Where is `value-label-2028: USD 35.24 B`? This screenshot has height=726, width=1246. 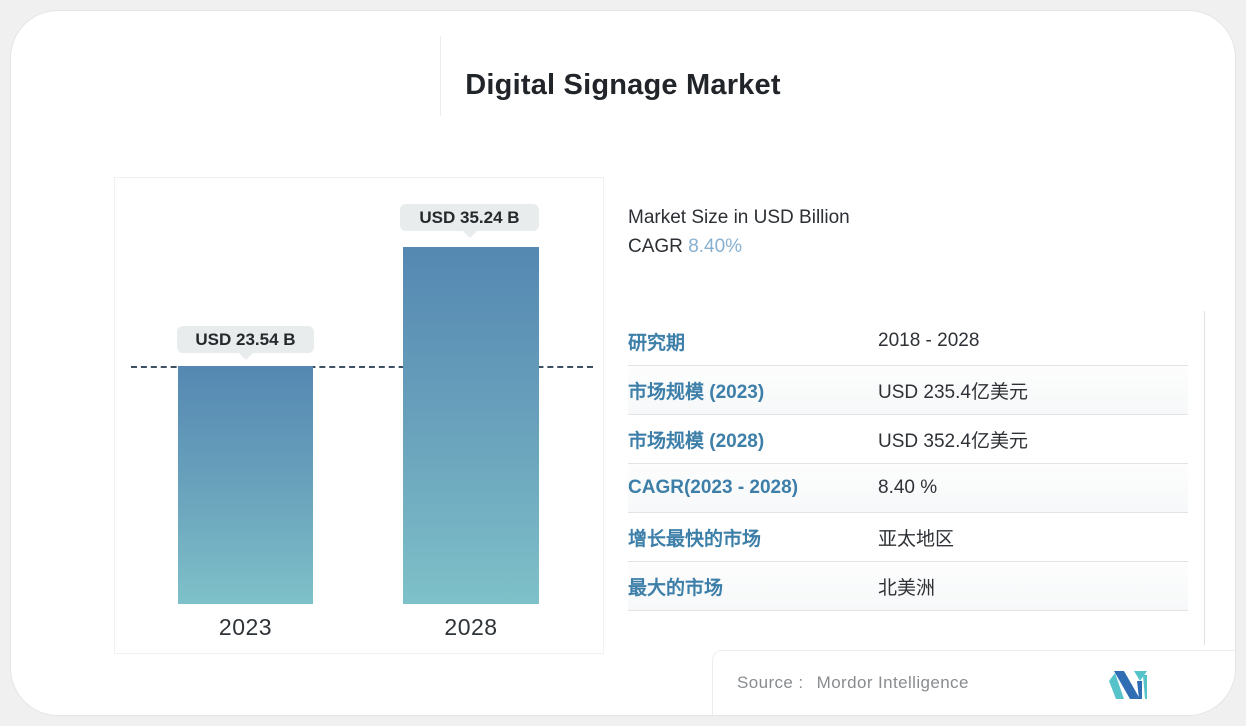
value-label-2028: USD 35.24 B is located at coordinates (469, 221).